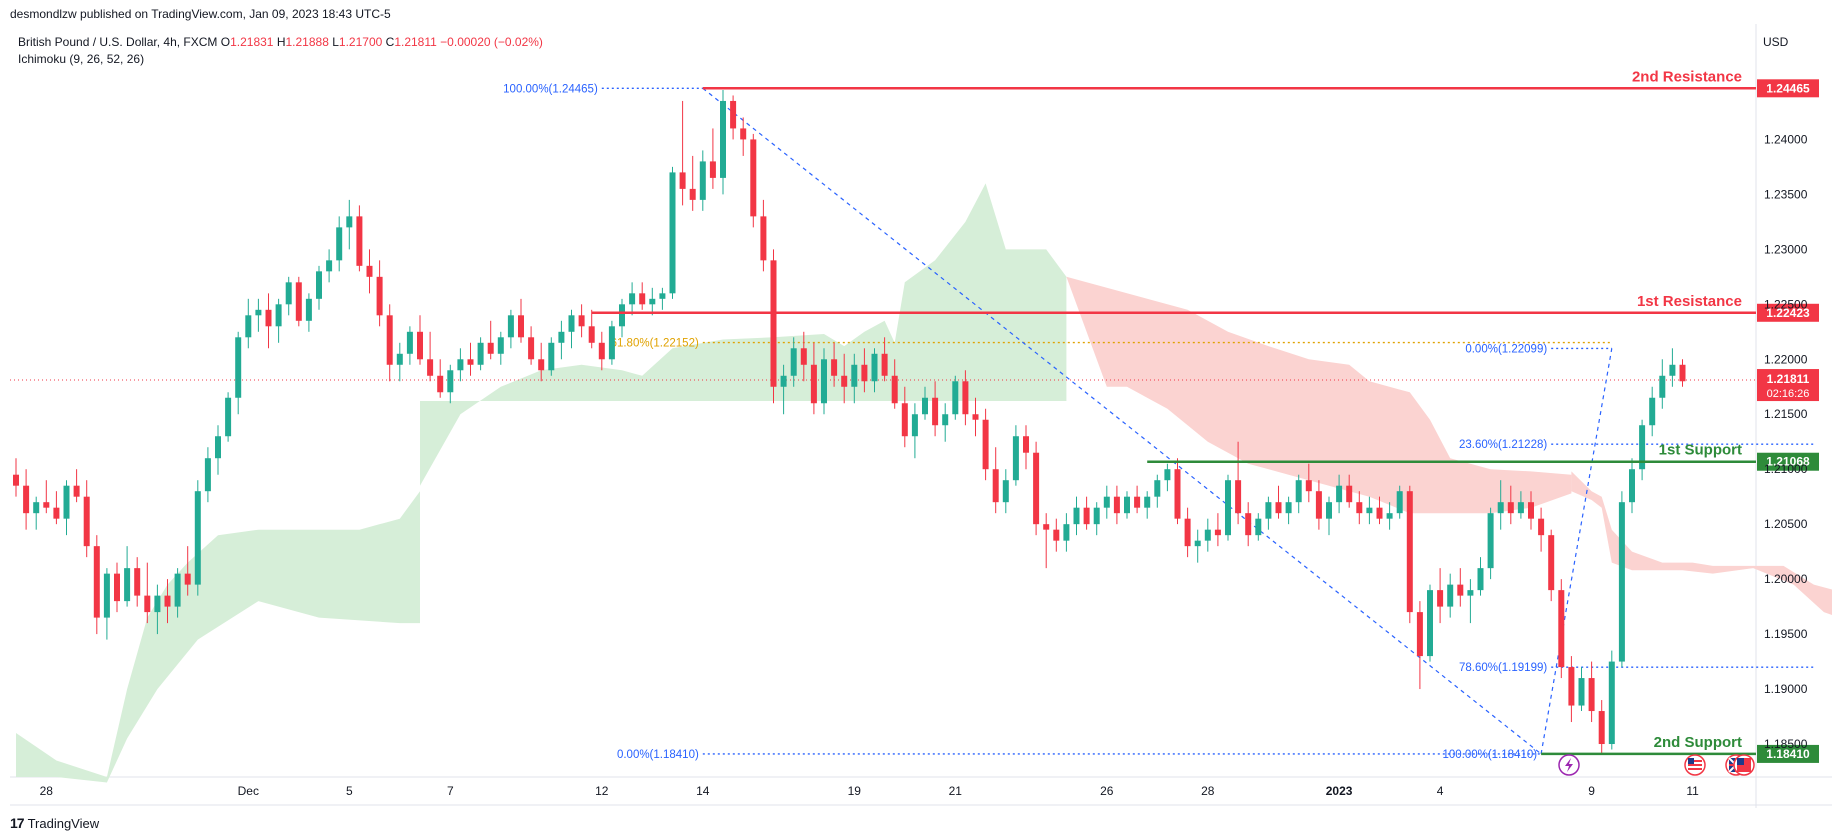 The width and height of the screenshot is (1832, 840). Describe the element at coordinates (1695, 765) in the screenshot. I see `us-flag-event-icon` at that location.